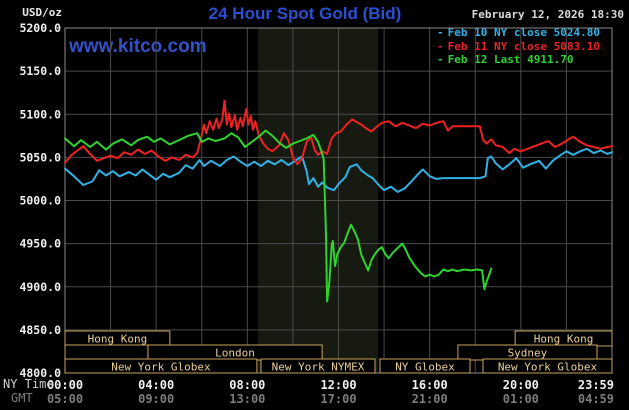 This screenshot has width=629, height=410. Describe the element at coordinates (430, 399) in the screenshot. I see `x-tick-gmt: 21:00` at that location.